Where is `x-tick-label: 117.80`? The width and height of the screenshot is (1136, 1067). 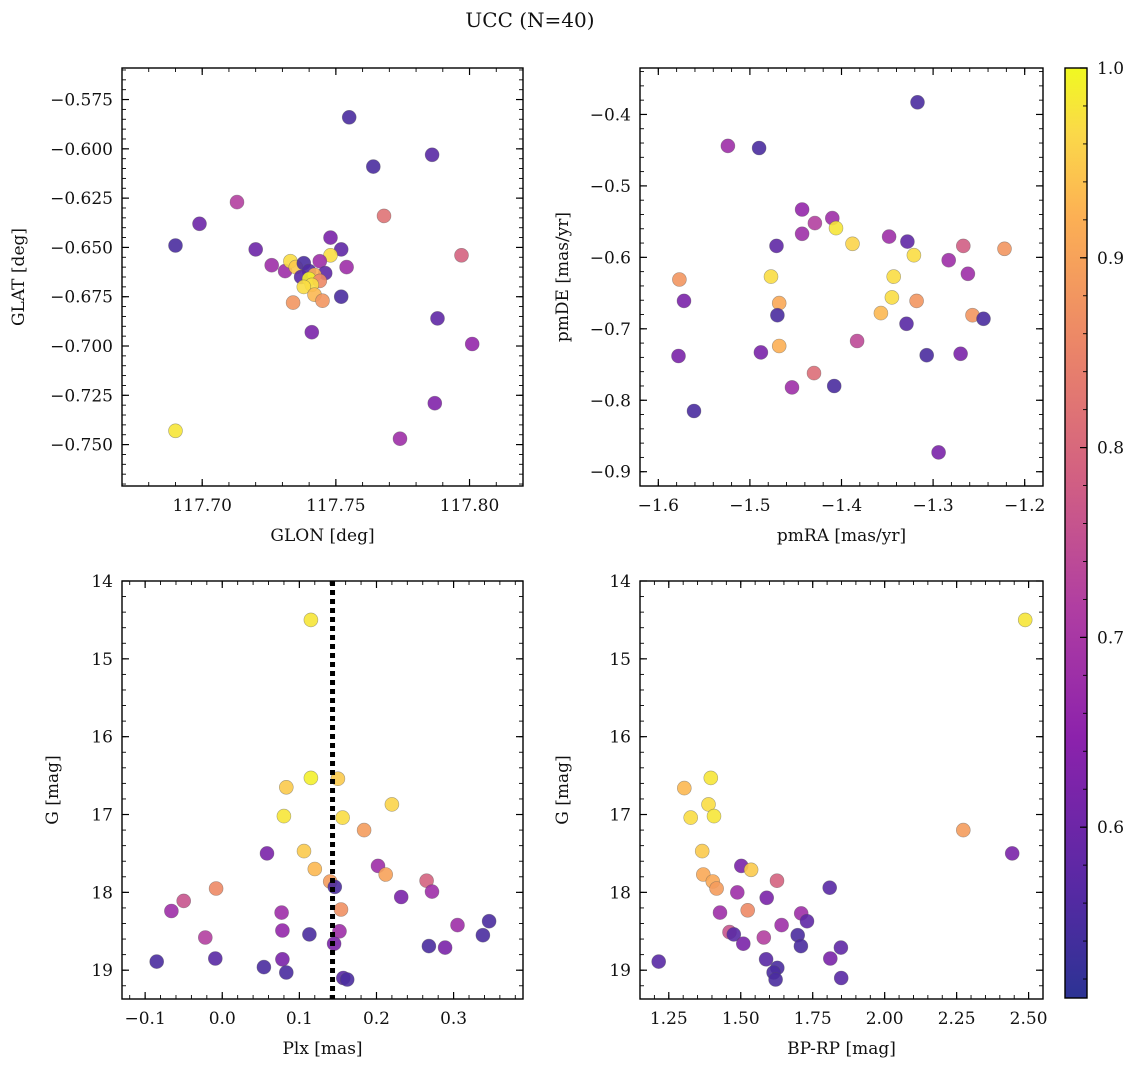
x-tick-label: 117.80 is located at coordinates (469, 506).